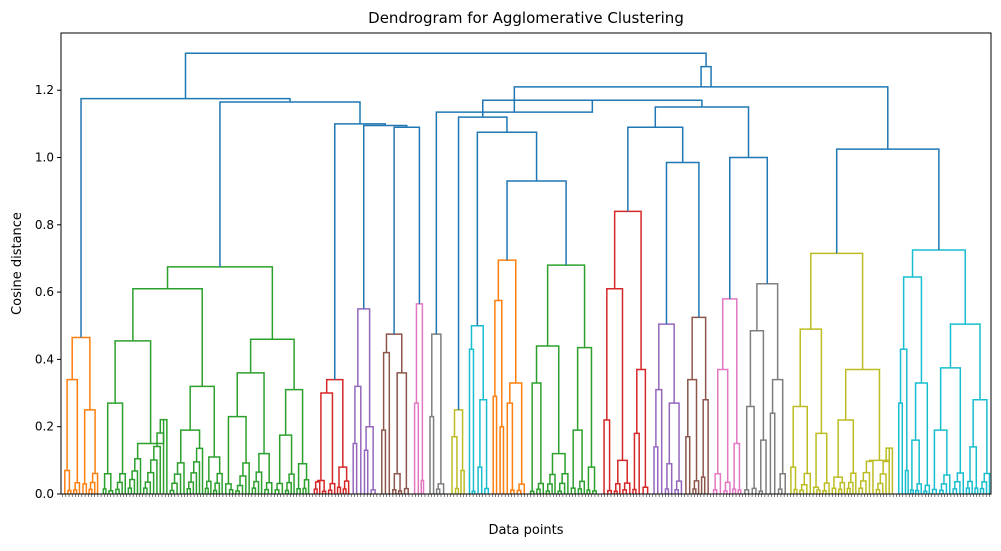 Image resolution: width=1001 pixels, height=551 pixels. I want to click on y-axis-label: Cosine distance, so click(17, 263).